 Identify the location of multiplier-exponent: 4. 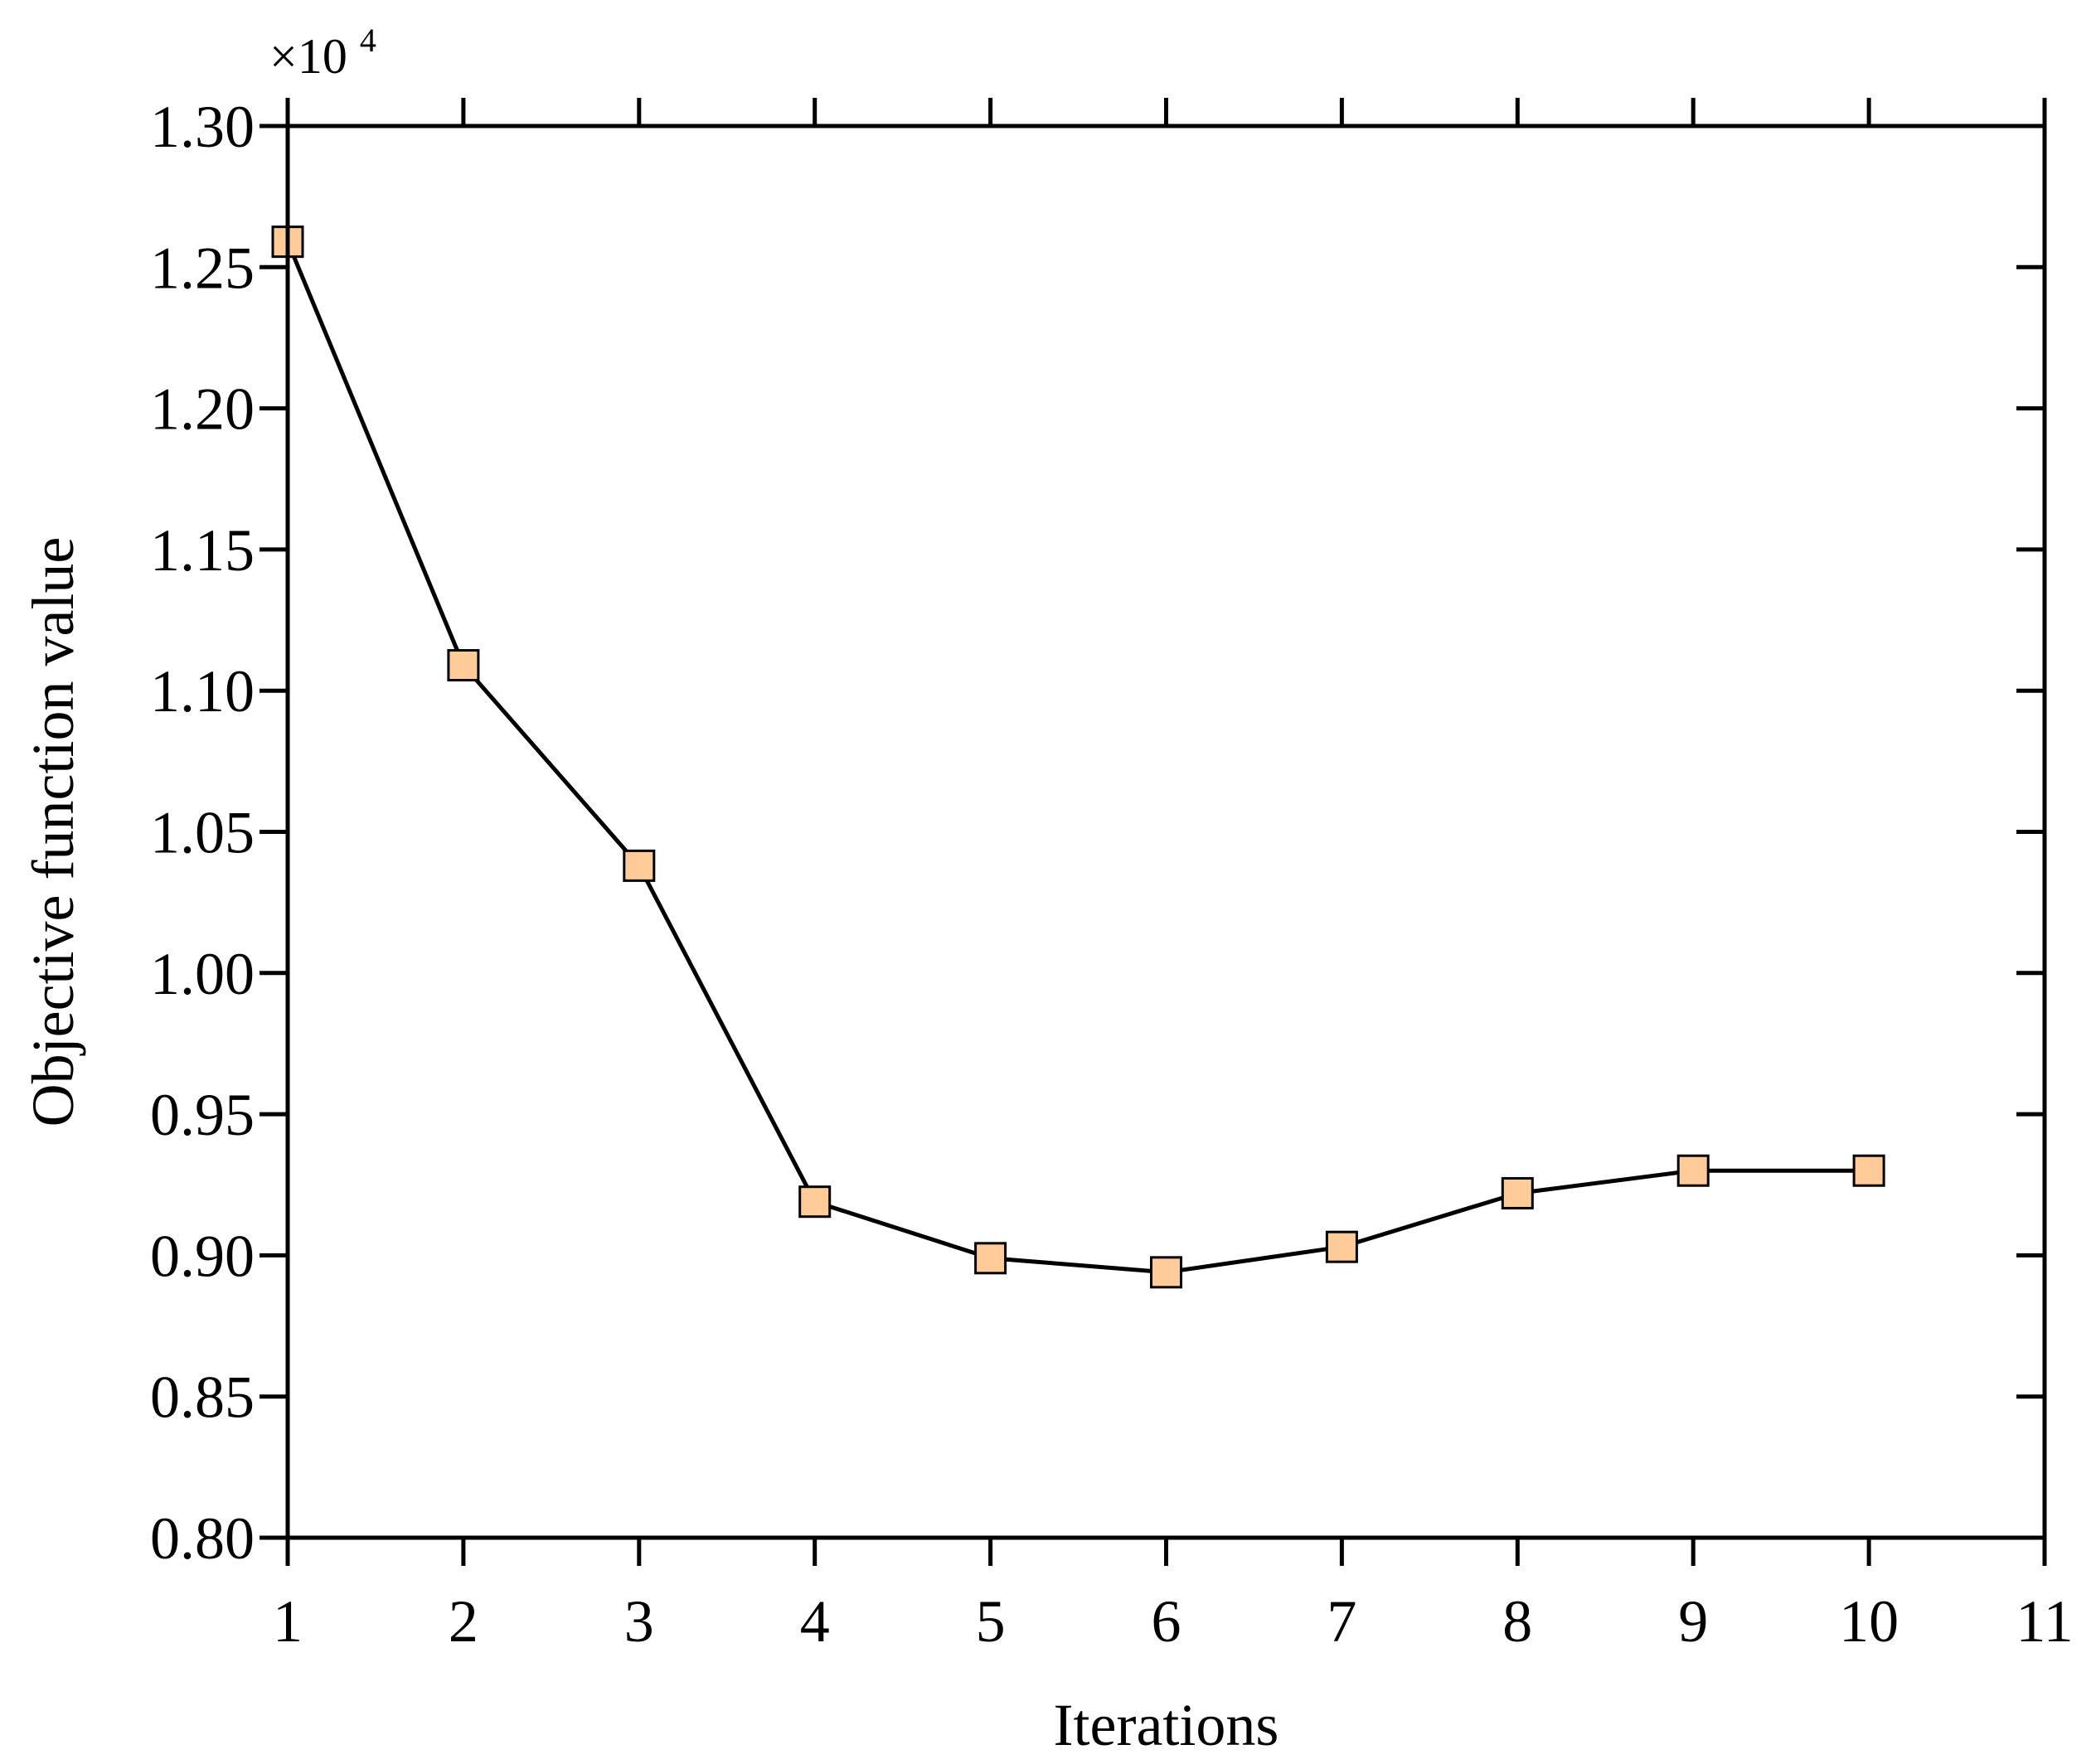
(368, 40).